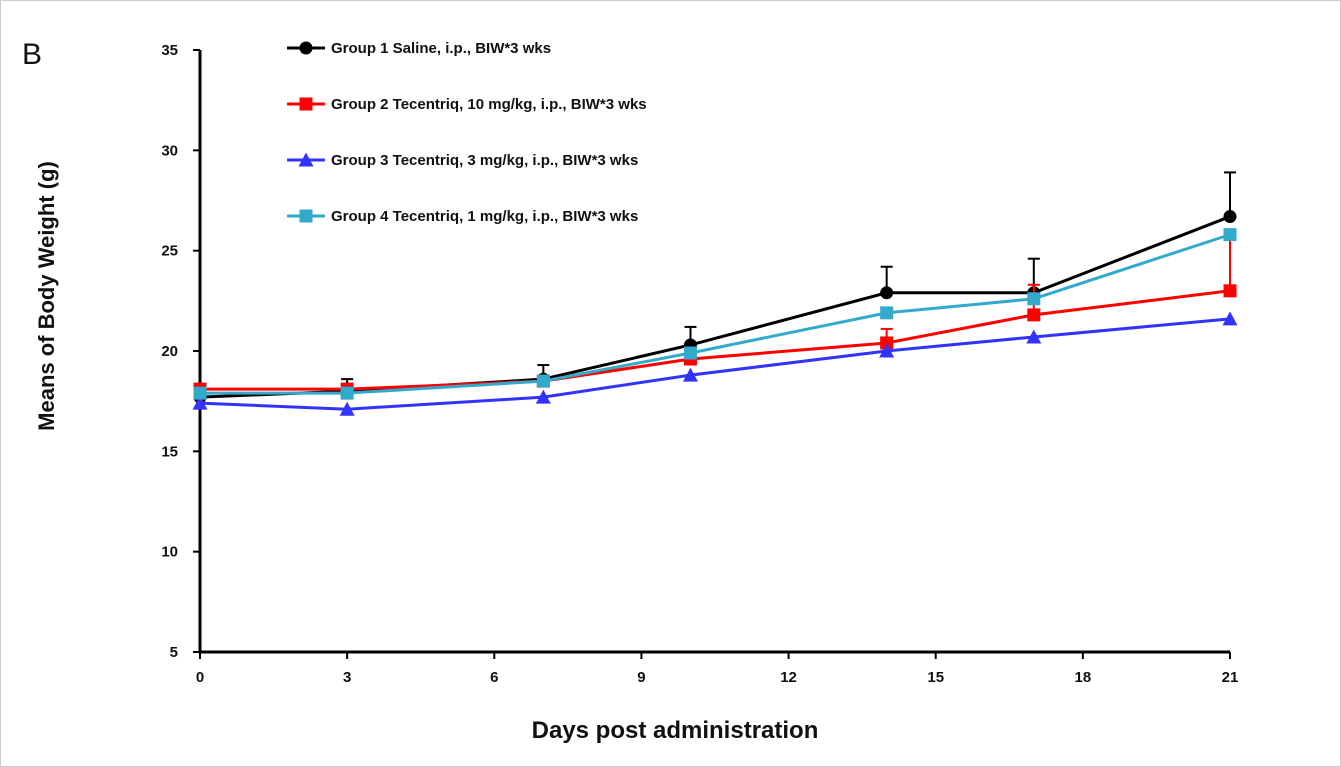 Image resolution: width=1341 pixels, height=767 pixels. Describe the element at coordinates (46, 296) in the screenshot. I see `y-axis-label: Means of Body Weight (g)` at that location.